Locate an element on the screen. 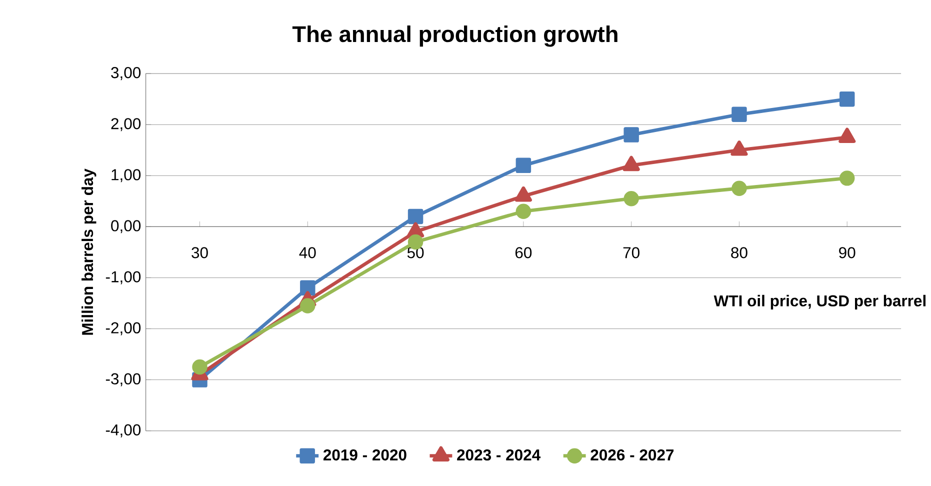 This screenshot has width=931, height=486. chart-title: The annual production growth is located at coordinates (455, 36).